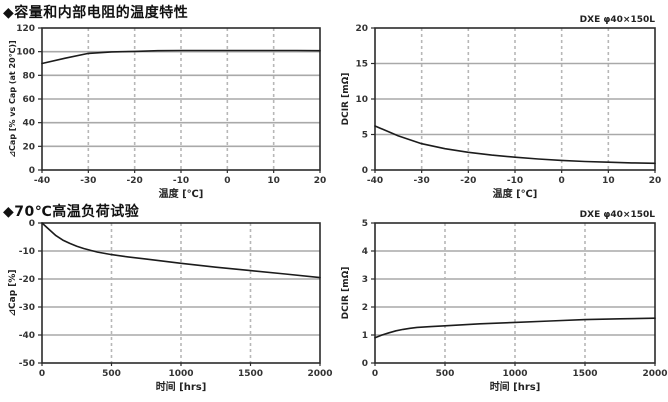 The image size is (668, 402). What do you see at coordinates (361, 100) in the screenshot?
I see `y-tick-label: 10` at bounding box center [361, 100].